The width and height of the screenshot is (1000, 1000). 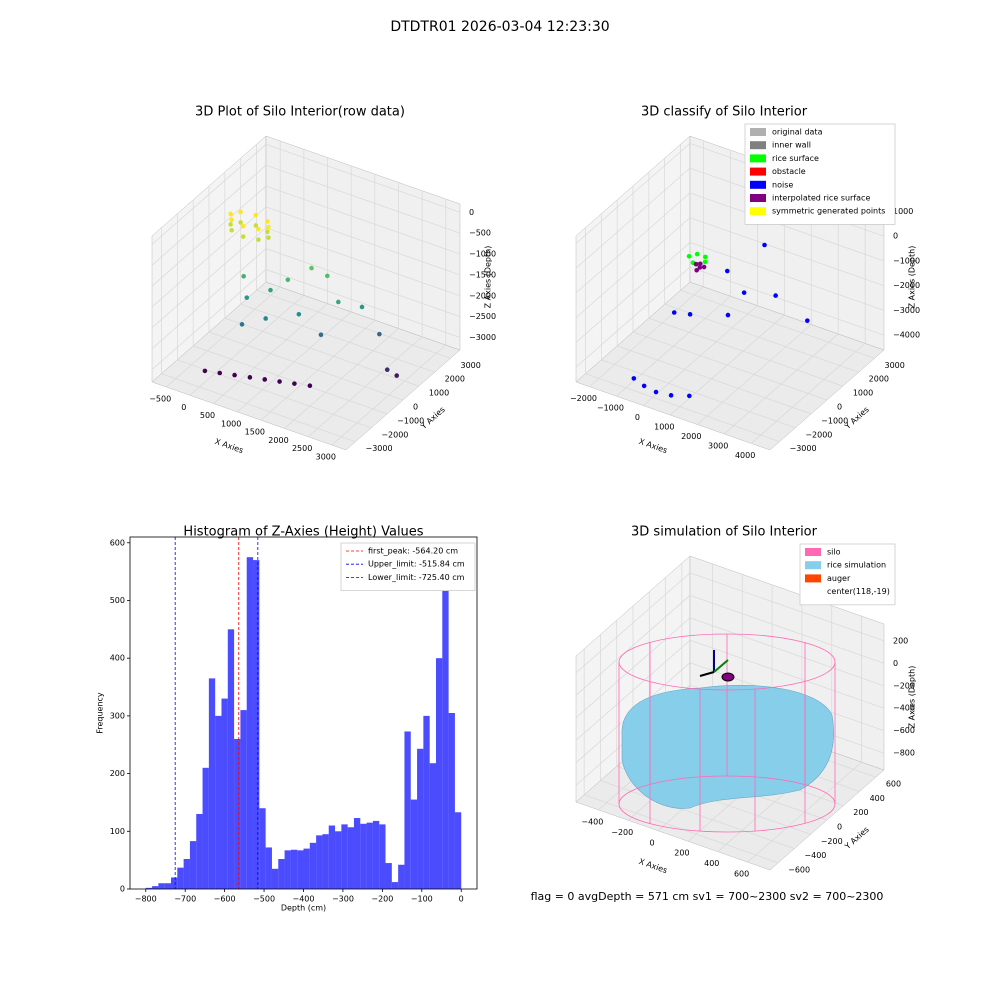 I want to click on auger, so click(x=728, y=677).